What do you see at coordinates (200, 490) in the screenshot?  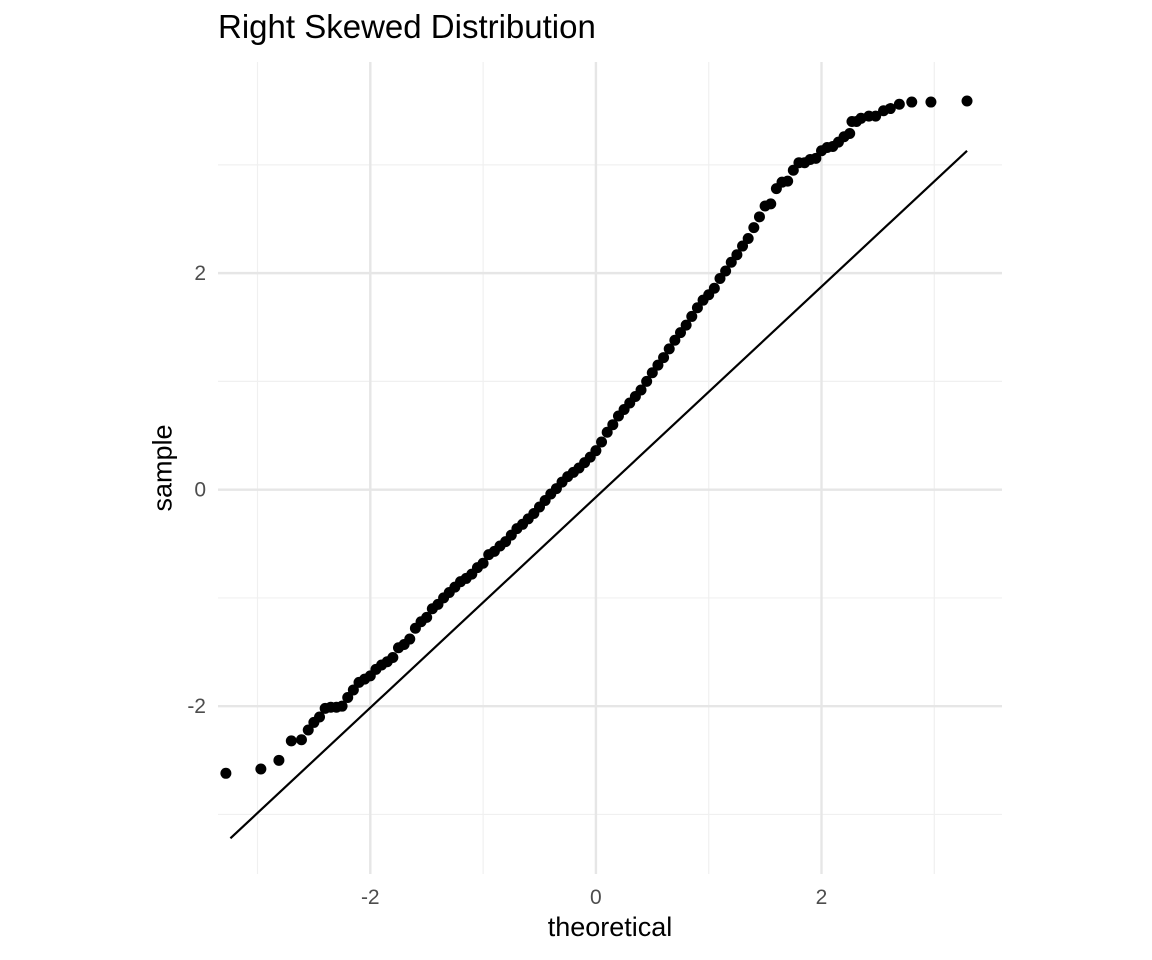 I see `y-tick-label: 0` at bounding box center [200, 490].